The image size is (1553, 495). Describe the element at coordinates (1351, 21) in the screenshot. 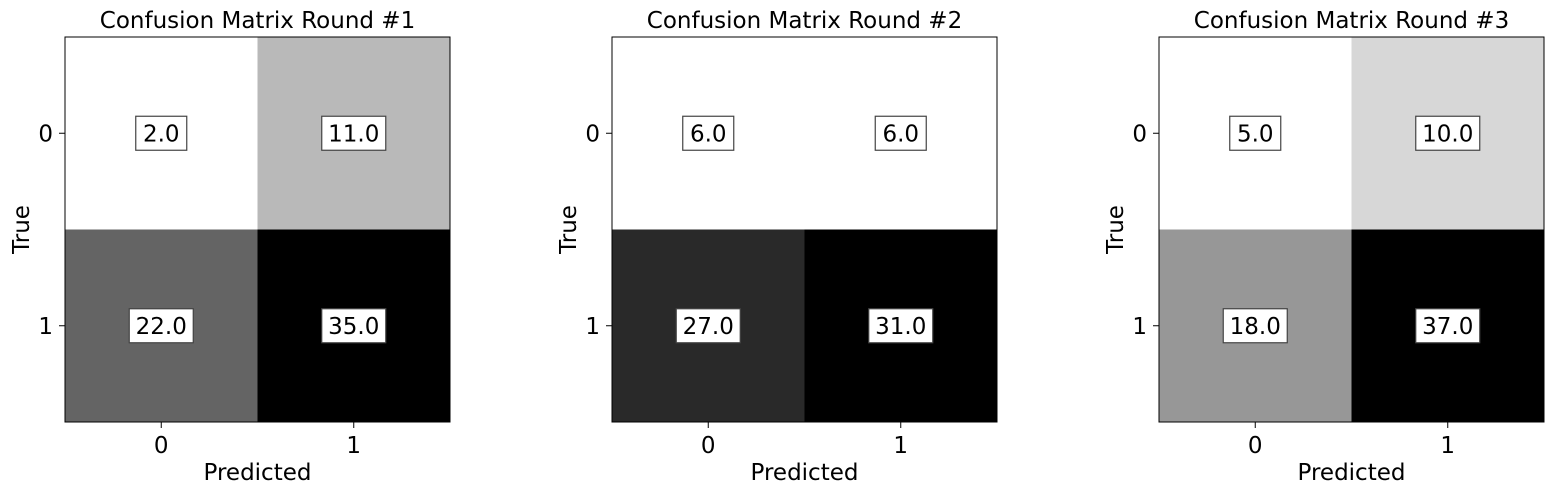

I see `chart-title: Confusion Matrix Round #3` at that location.